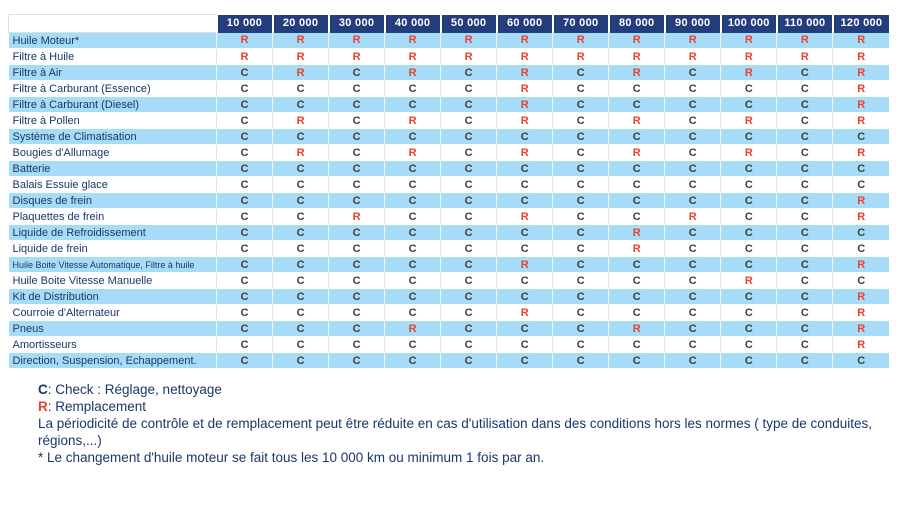 Image resolution: width=897 pixels, height=517 pixels. What do you see at coordinates (112, 152) in the screenshot?
I see `row-label: Bougies d'Allumage` at bounding box center [112, 152].